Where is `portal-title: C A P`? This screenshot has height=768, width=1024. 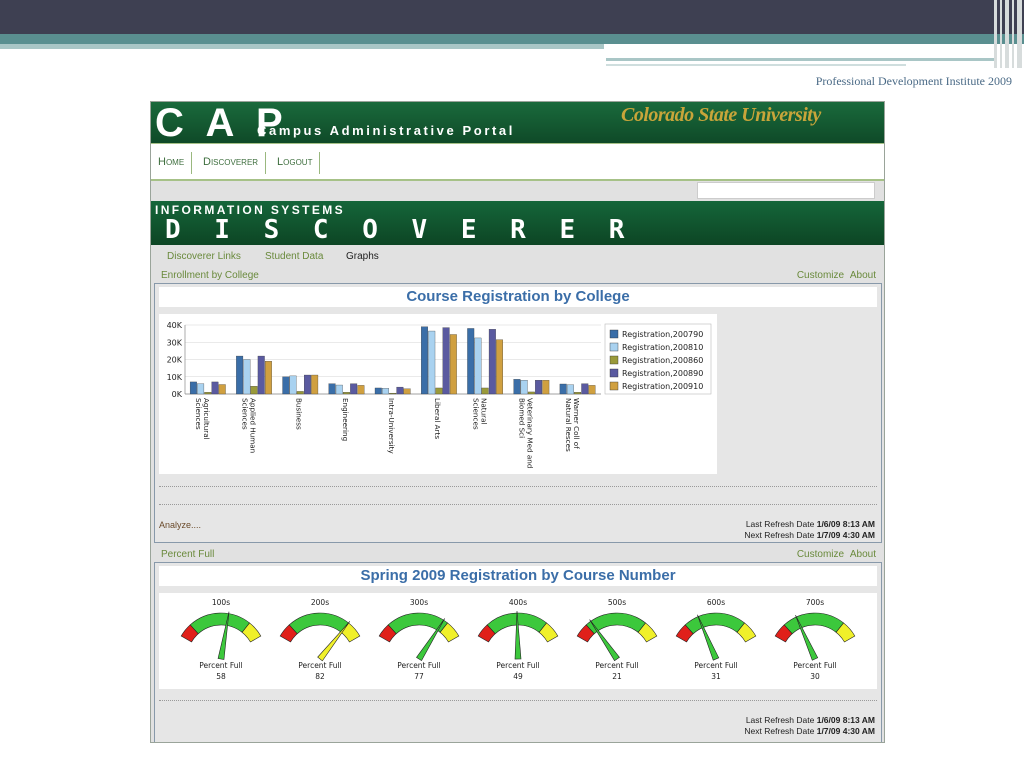 portal-title: C A P is located at coordinates (222, 123).